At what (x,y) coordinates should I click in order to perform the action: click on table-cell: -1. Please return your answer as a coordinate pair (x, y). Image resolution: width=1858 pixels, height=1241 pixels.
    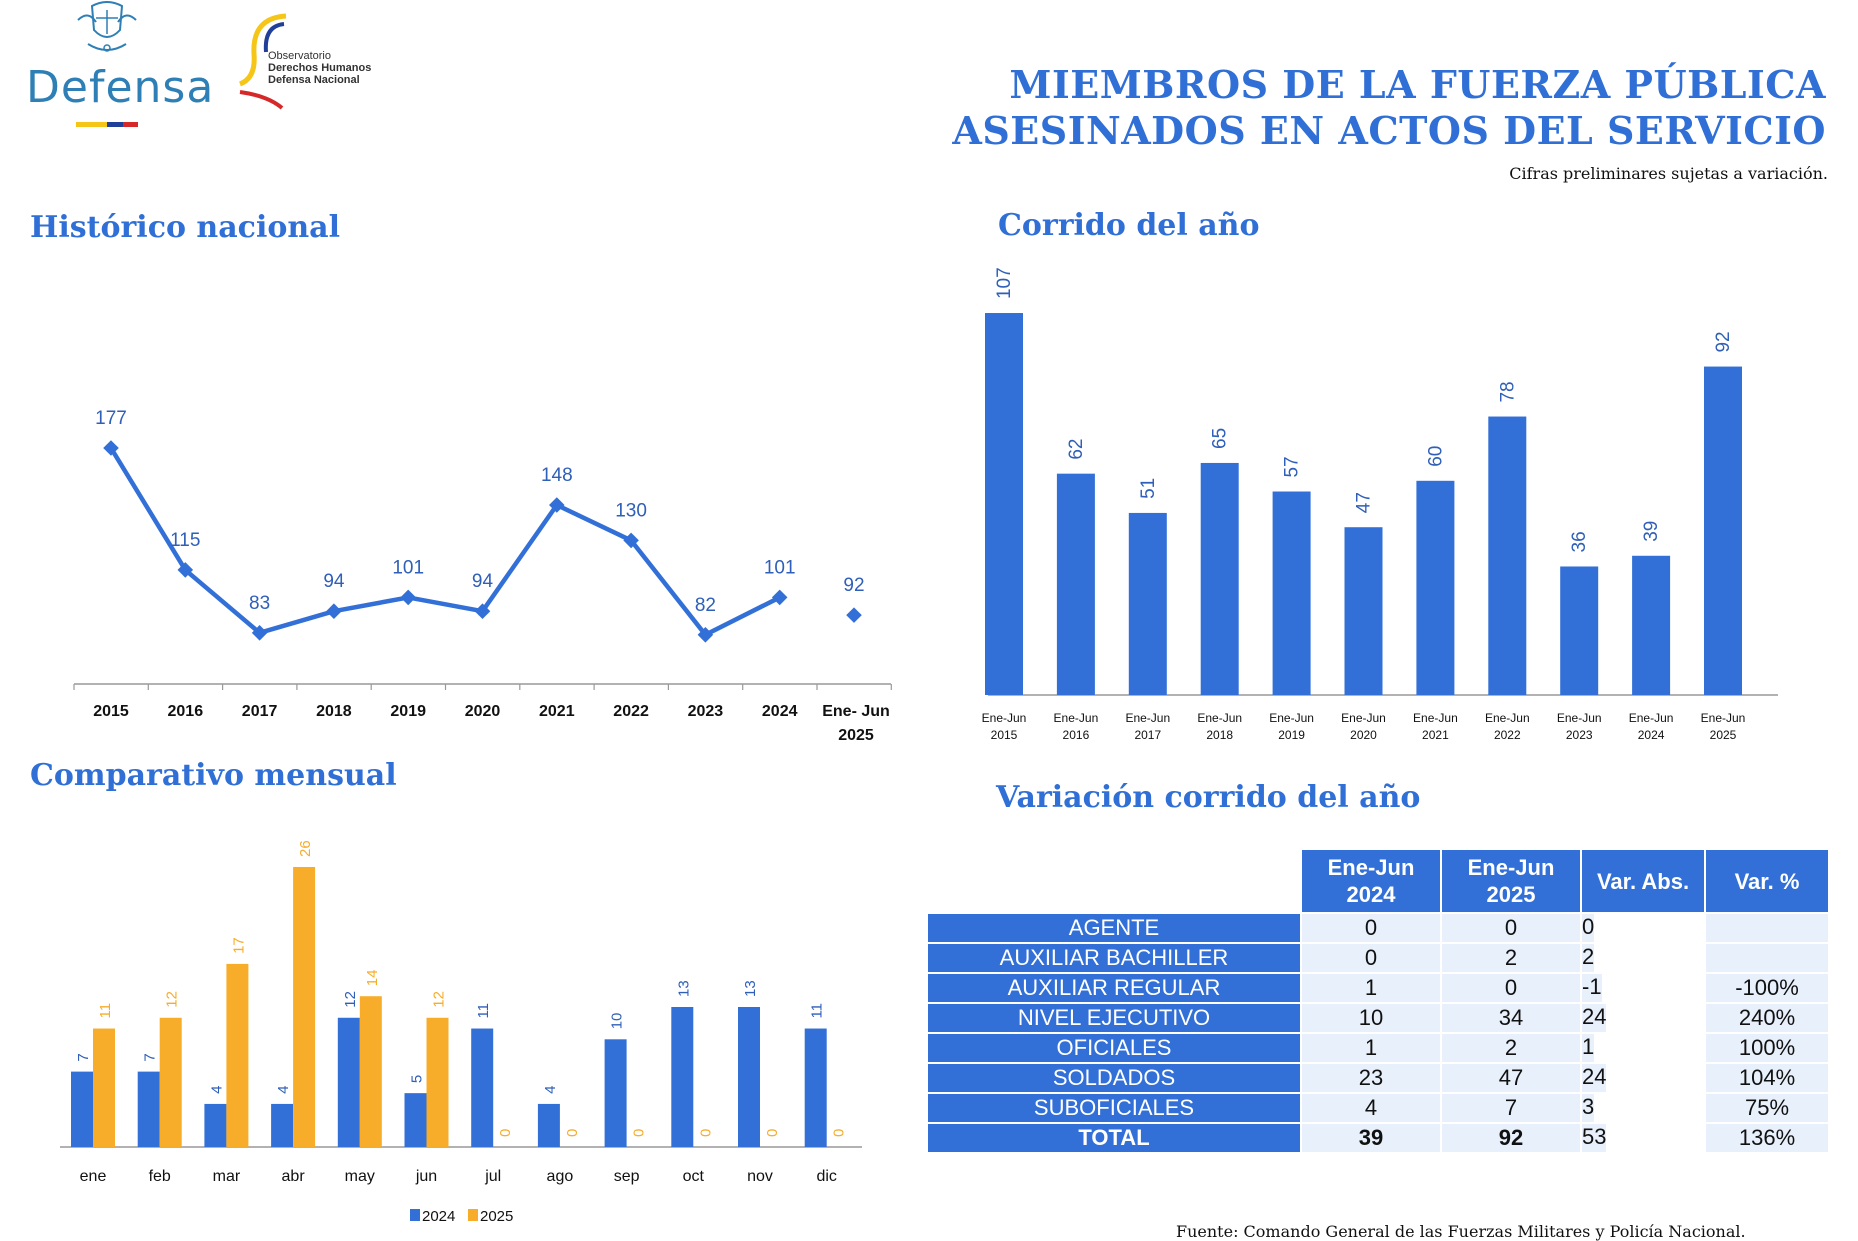
    Looking at the image, I should click on (1592, 988).